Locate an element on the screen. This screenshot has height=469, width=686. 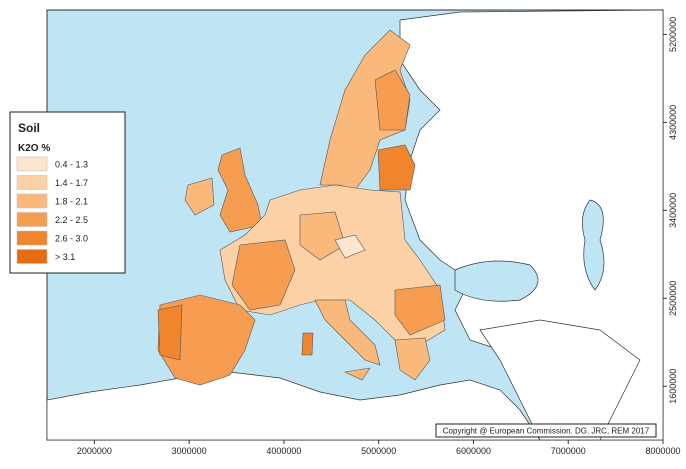
legend-label: 0.4 - 1.3 is located at coordinates (71, 165).